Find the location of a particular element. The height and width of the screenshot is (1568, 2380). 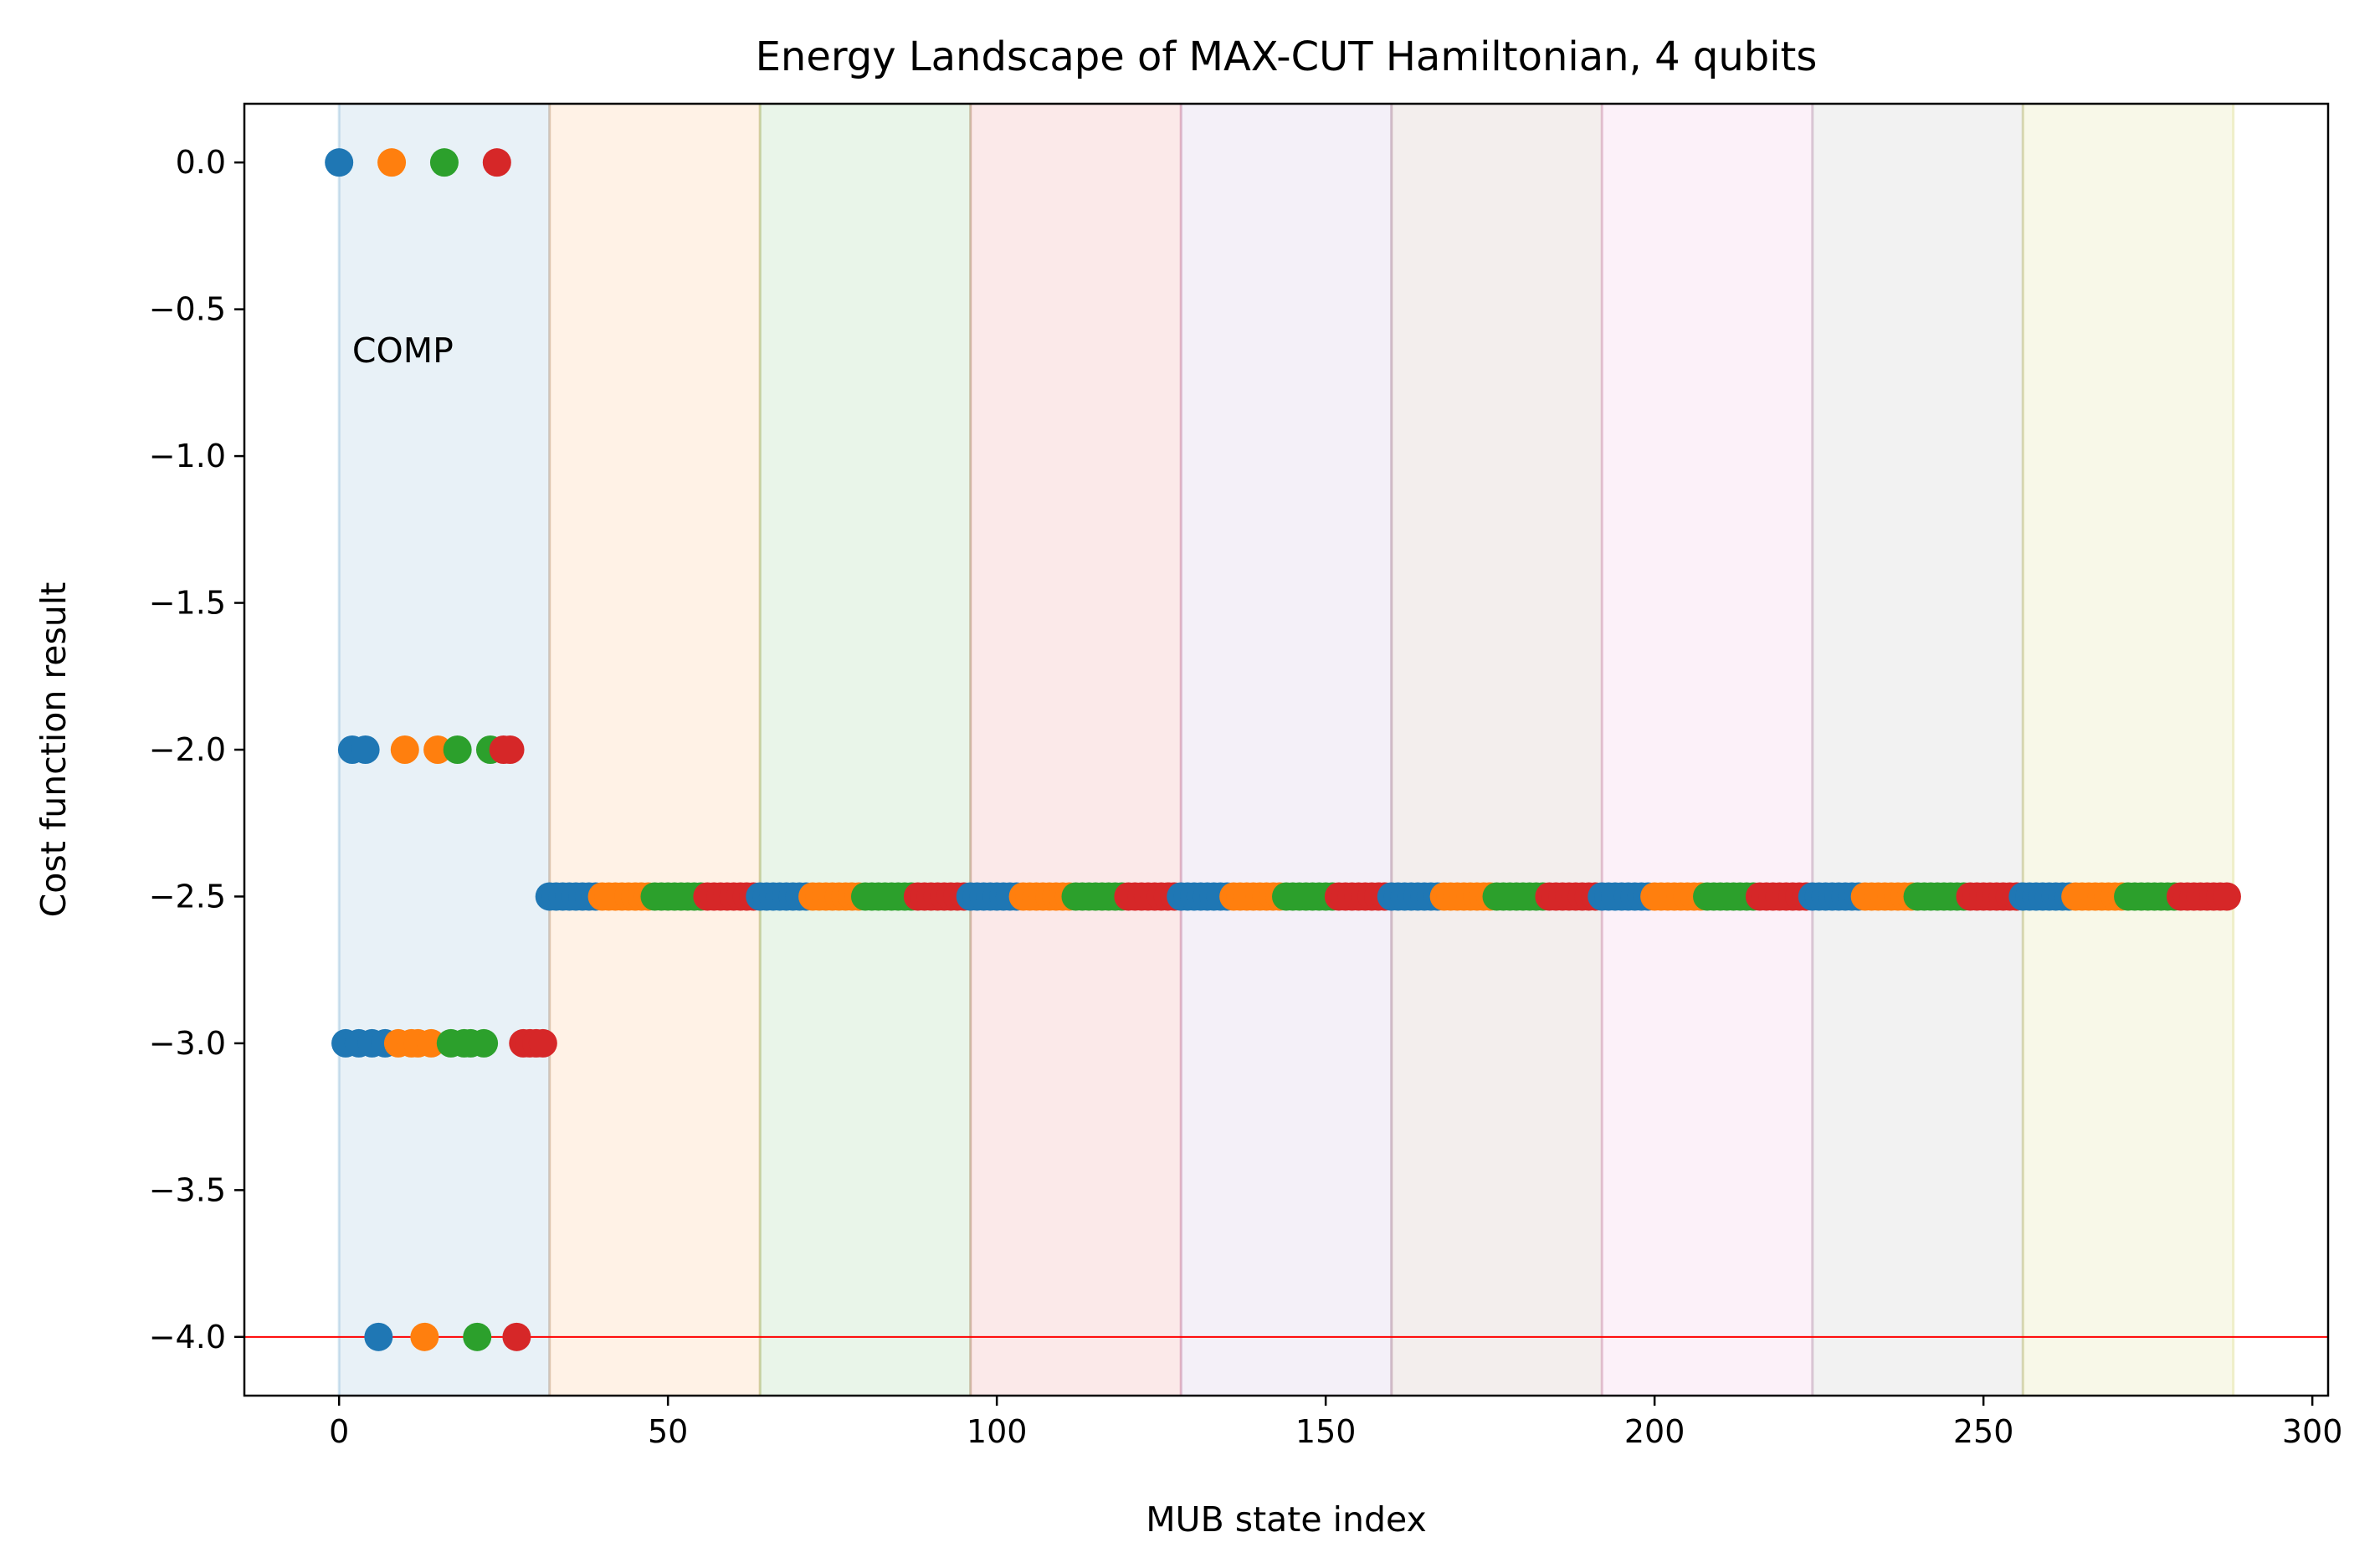

y-tick-label: −1.0 is located at coordinates (187, 456).